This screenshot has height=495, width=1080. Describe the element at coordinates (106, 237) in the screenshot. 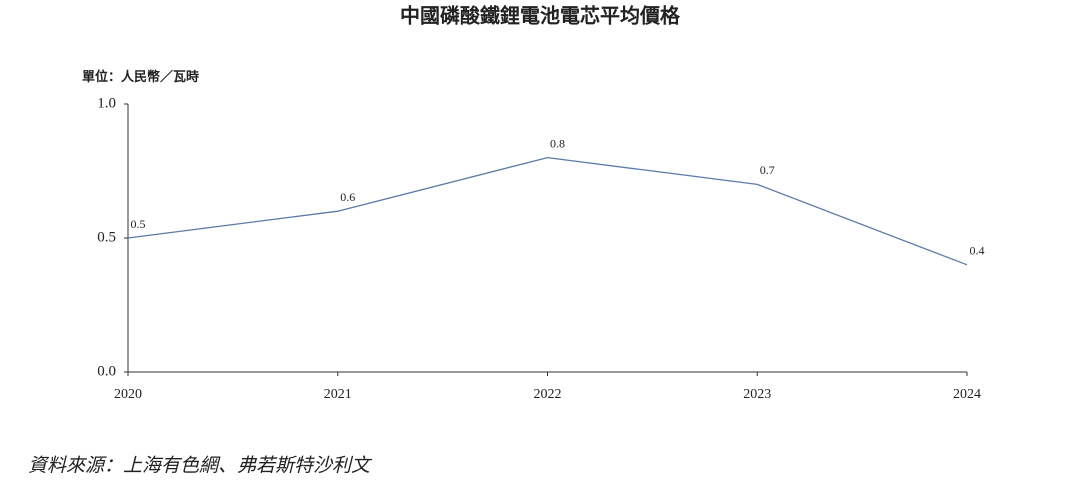

I see `y-tick-label: 0.5` at that location.